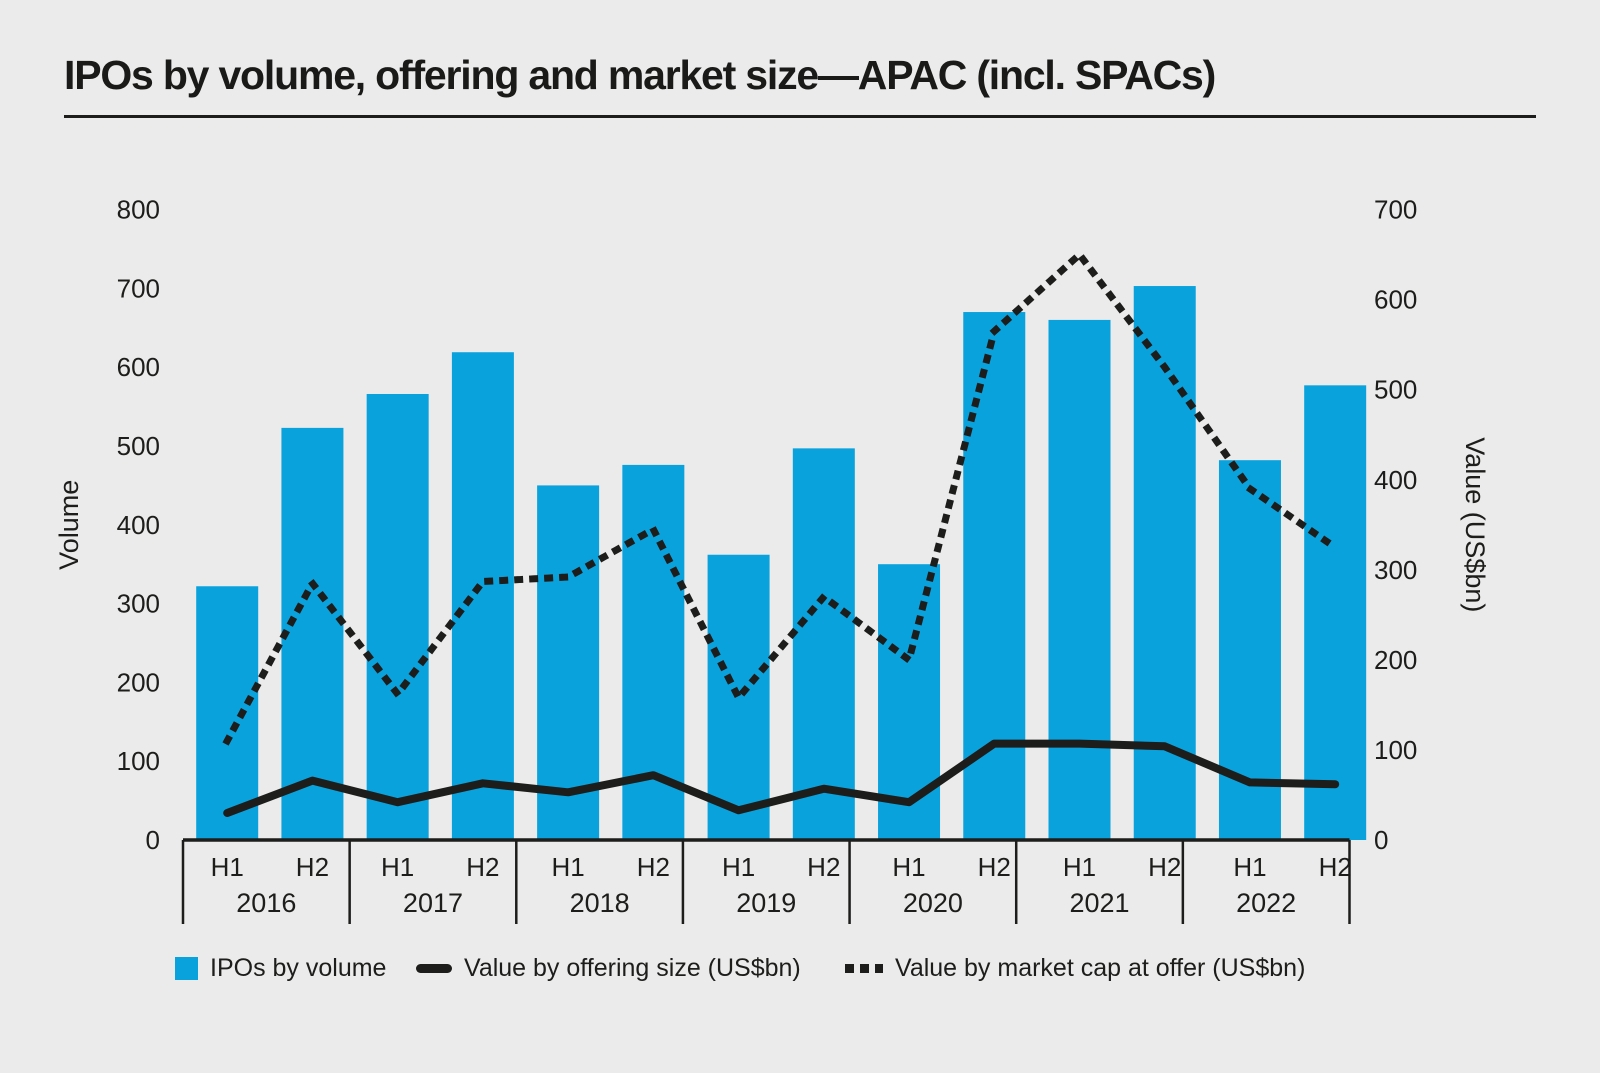  I want to click on year-separators, so click(766, 882).